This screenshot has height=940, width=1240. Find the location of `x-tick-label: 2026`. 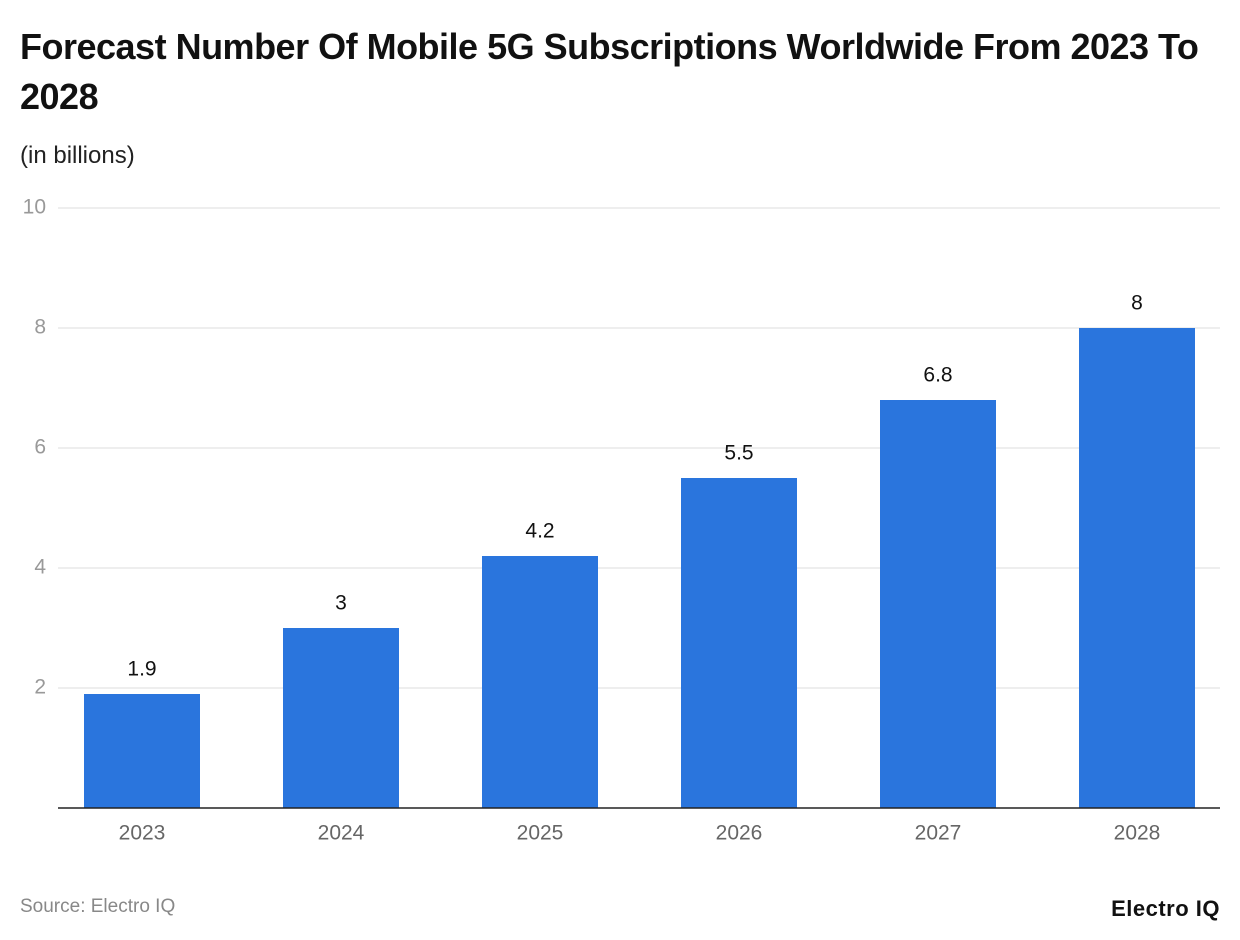

x-tick-label: 2026 is located at coordinates (739, 833).